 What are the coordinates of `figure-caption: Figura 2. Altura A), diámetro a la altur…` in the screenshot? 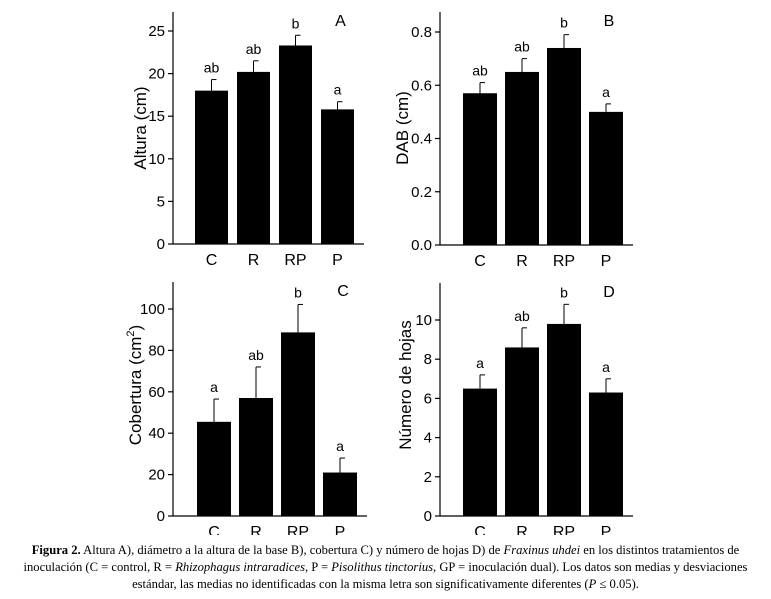 It's located at (385, 567).